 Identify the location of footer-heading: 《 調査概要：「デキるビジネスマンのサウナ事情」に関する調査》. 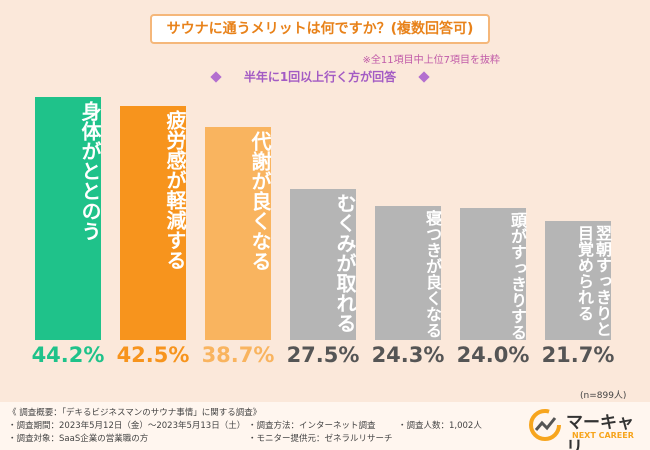
(135, 413).